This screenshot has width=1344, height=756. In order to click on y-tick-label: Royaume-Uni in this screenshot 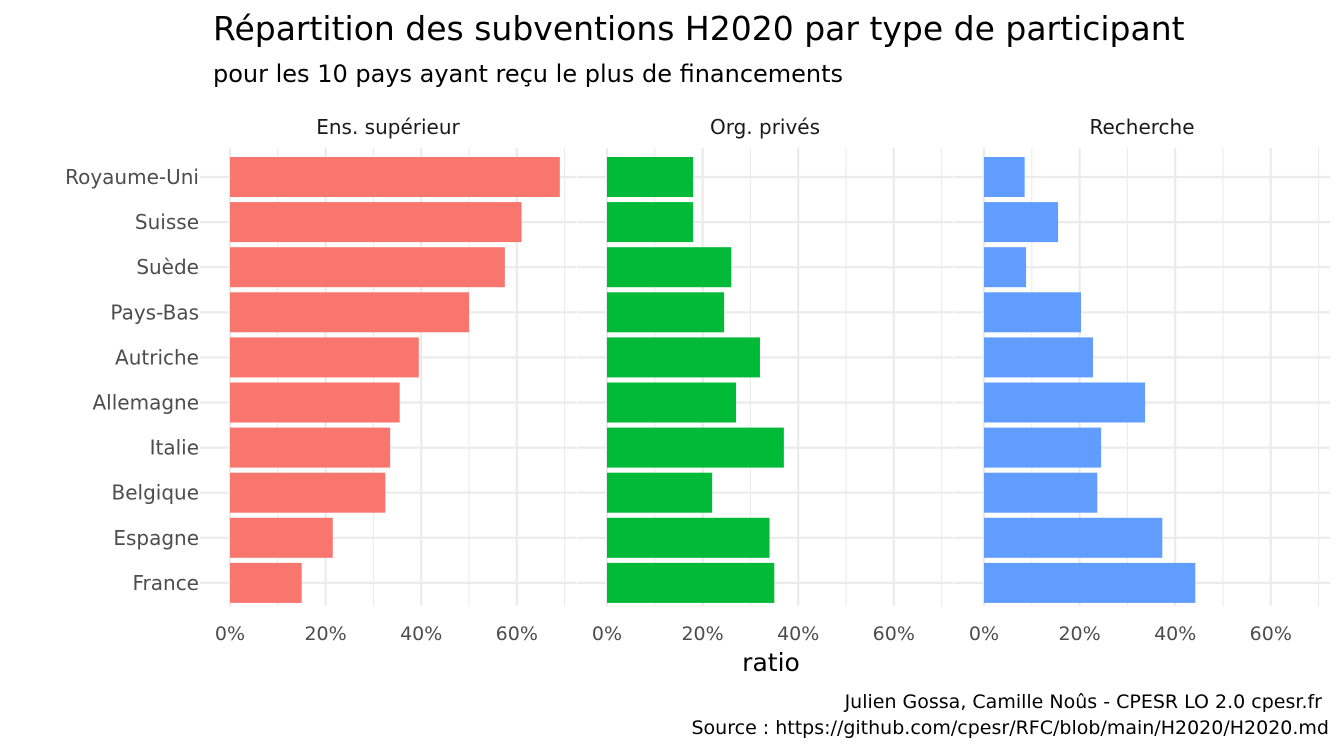, I will do `click(132, 177)`.